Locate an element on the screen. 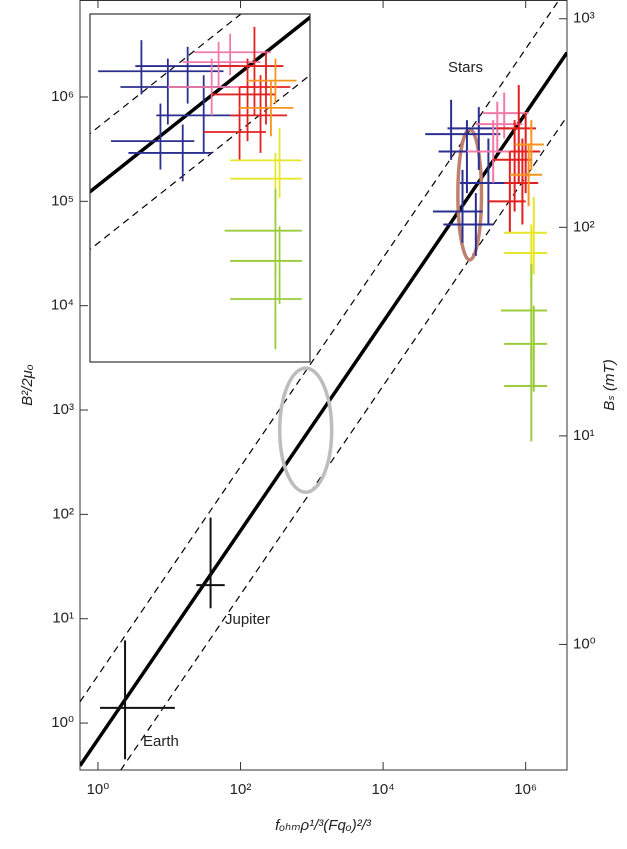 The image size is (627, 849). inset-area is located at coordinates (200, 182).